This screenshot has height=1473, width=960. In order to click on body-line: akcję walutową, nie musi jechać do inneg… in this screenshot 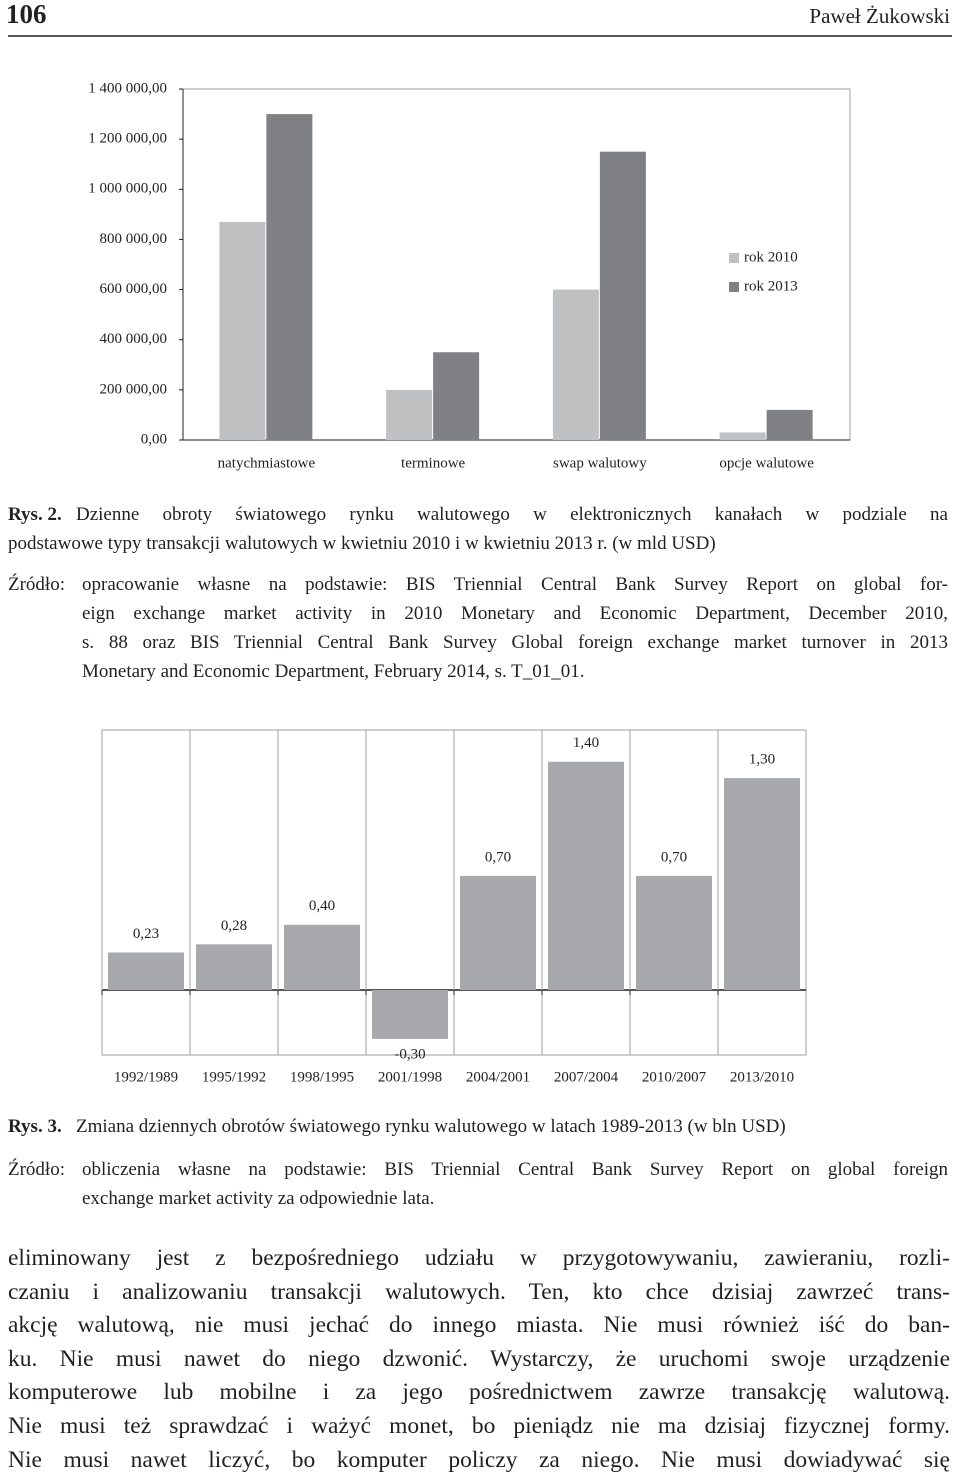, I will do `click(479, 1325)`.